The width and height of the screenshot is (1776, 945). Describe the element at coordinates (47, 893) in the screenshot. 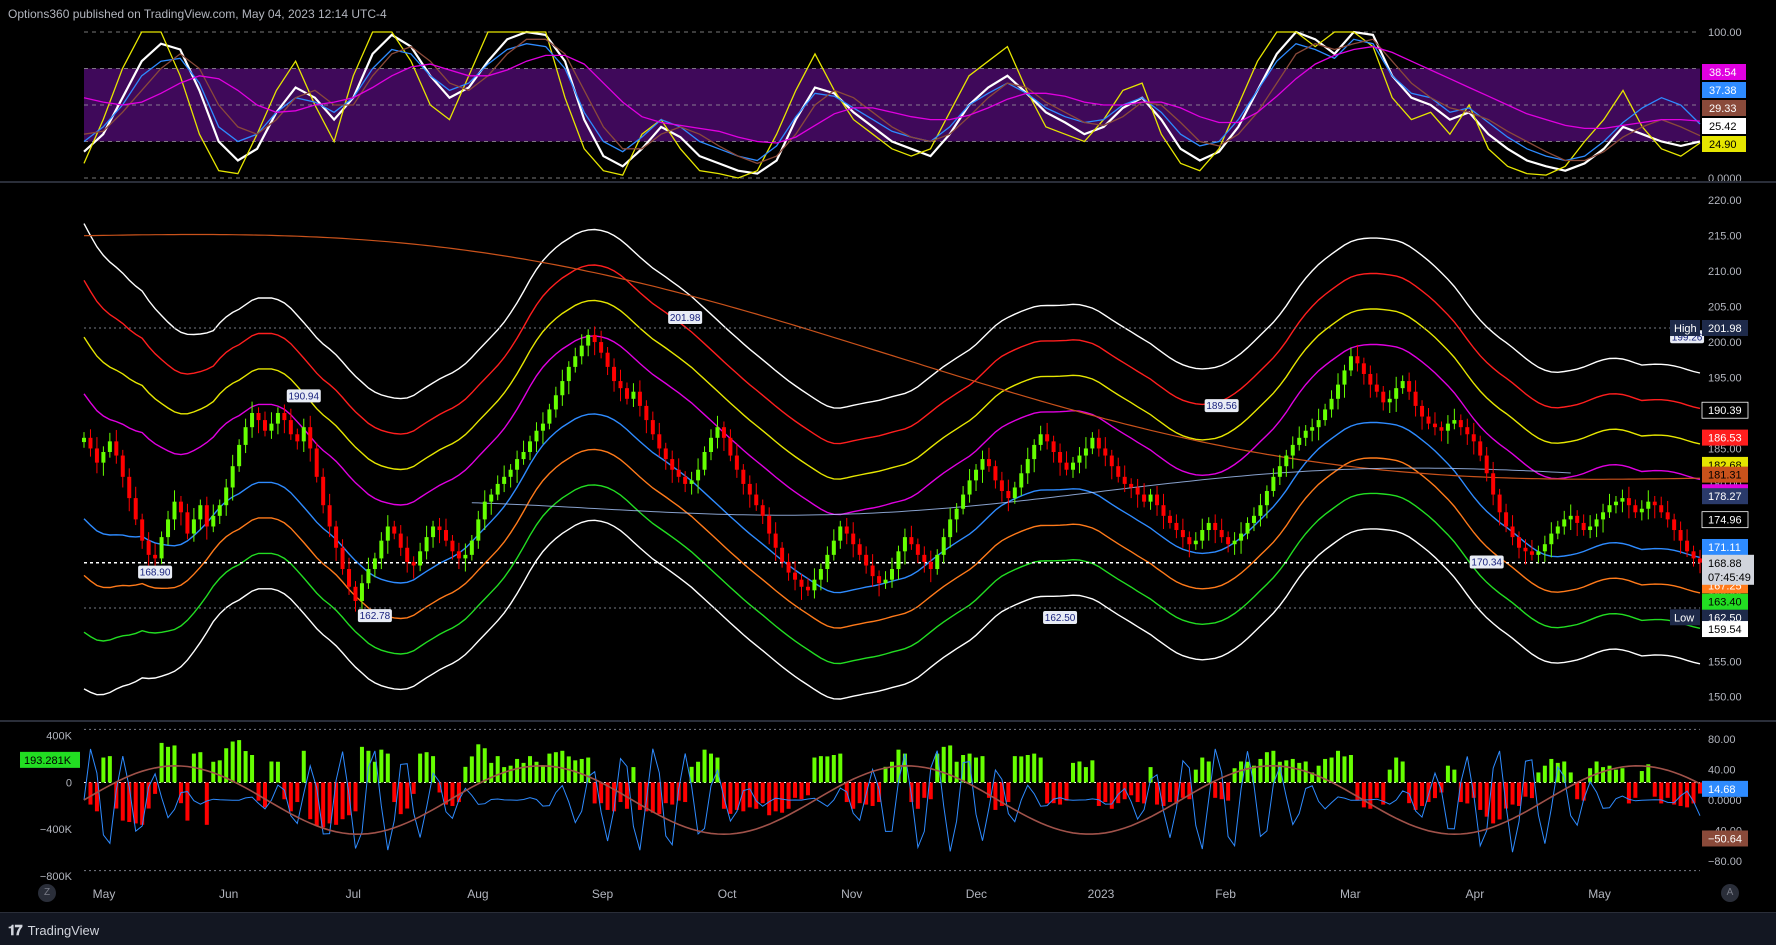

I see `zoom-reset-button: Z` at that location.